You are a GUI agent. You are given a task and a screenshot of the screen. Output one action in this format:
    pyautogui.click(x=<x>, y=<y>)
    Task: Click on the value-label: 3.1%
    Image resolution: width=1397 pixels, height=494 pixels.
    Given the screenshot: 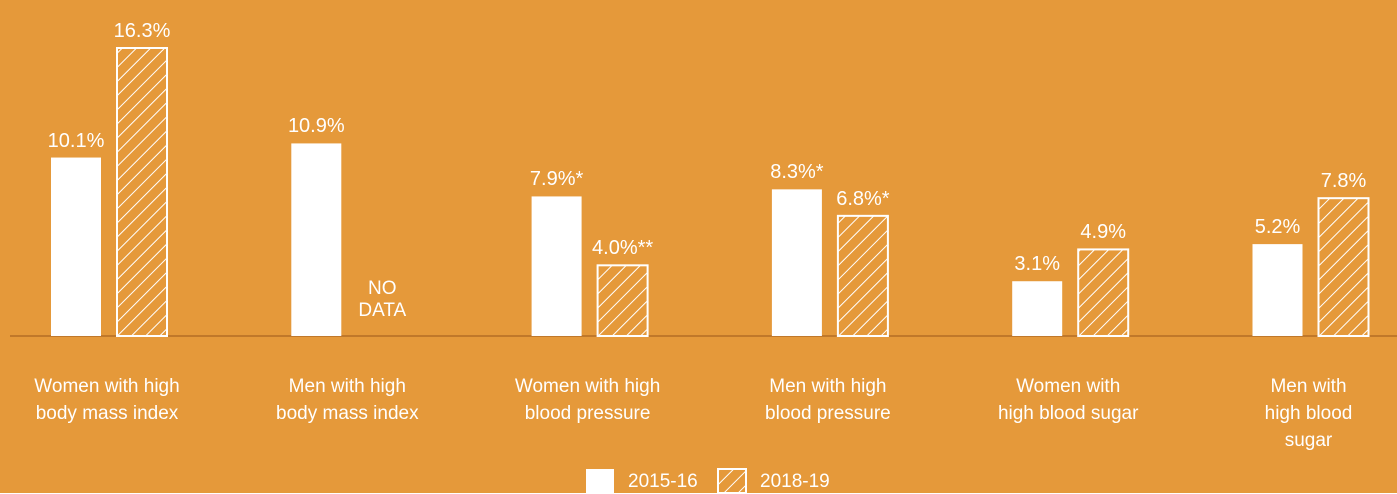 What is the action you would take?
    pyautogui.click(x=1037, y=264)
    